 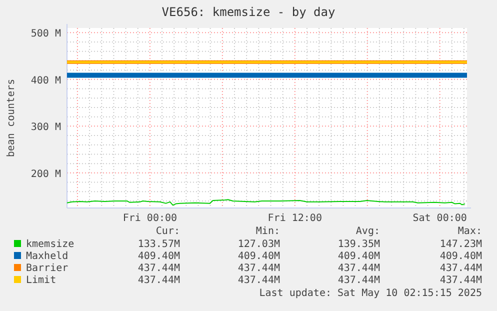 What do you see at coordinates (45, 34) in the screenshot?
I see `y-tick-label: 500 M` at bounding box center [45, 34].